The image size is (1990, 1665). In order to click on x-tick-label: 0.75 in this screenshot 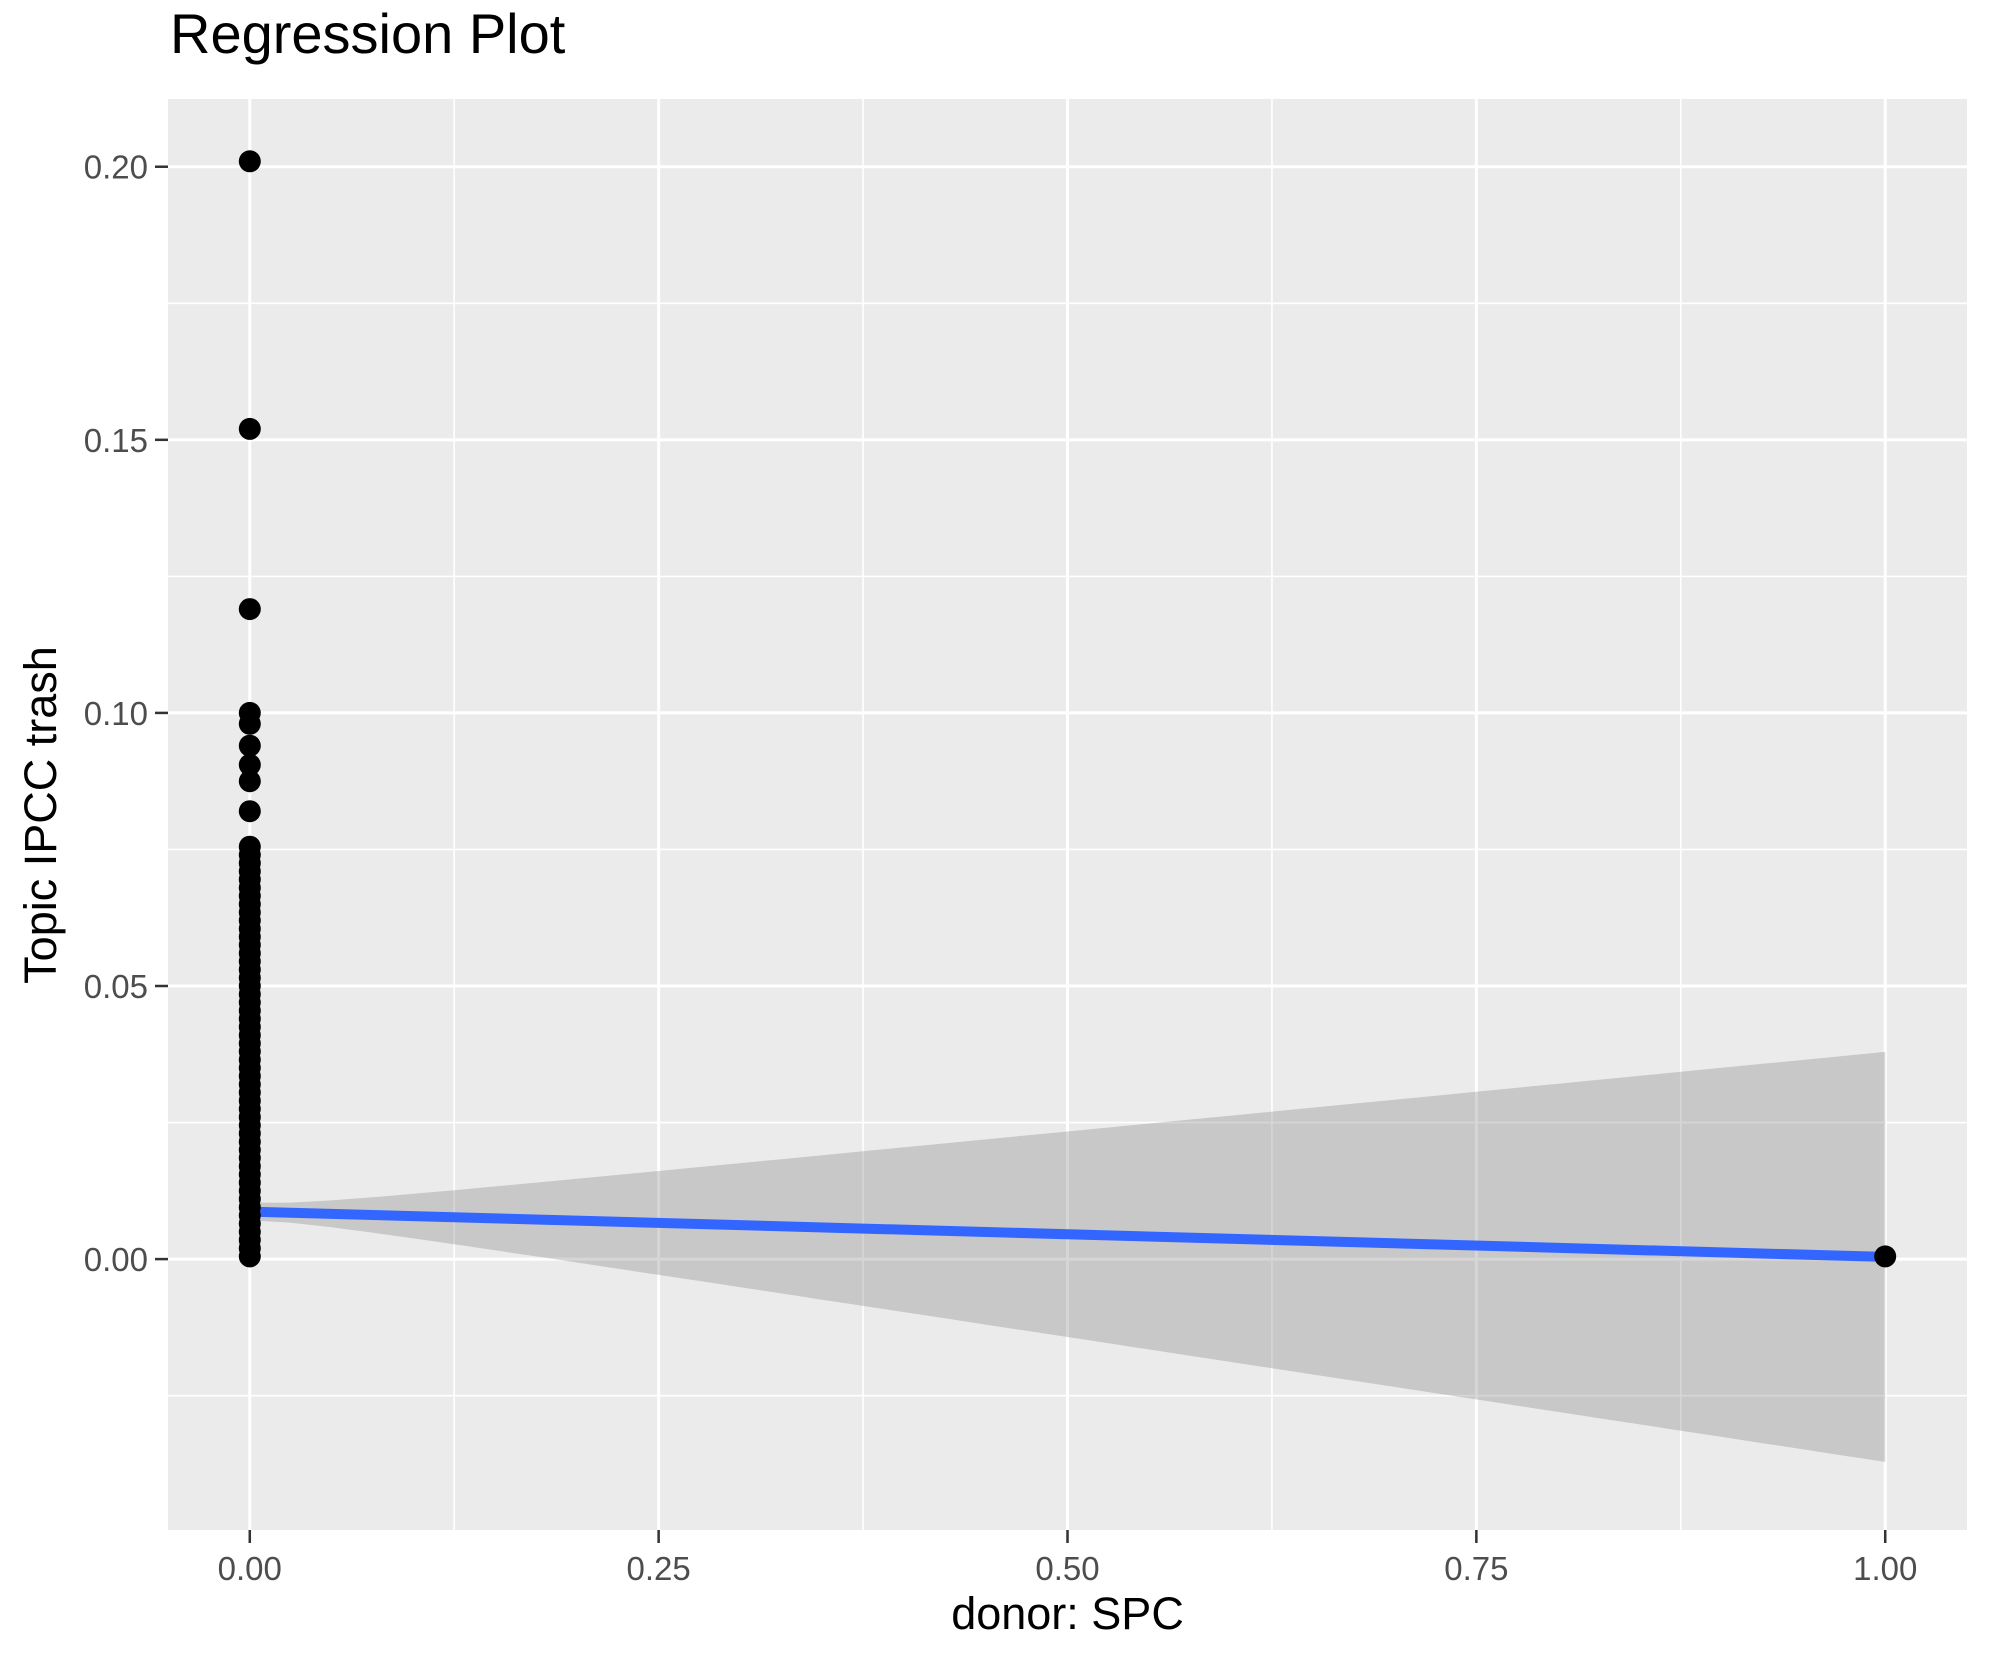, I will do `click(1476, 1568)`.